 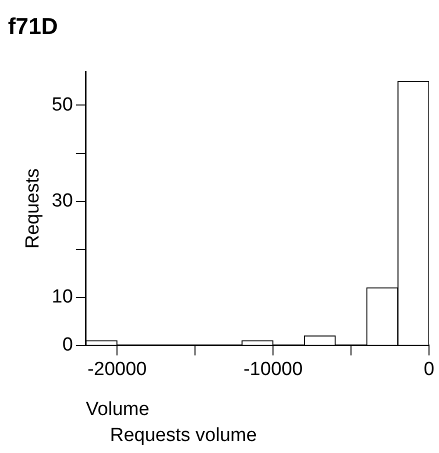 What do you see at coordinates (33, 208) in the screenshot?
I see `y-axis-title: Requests` at bounding box center [33, 208].